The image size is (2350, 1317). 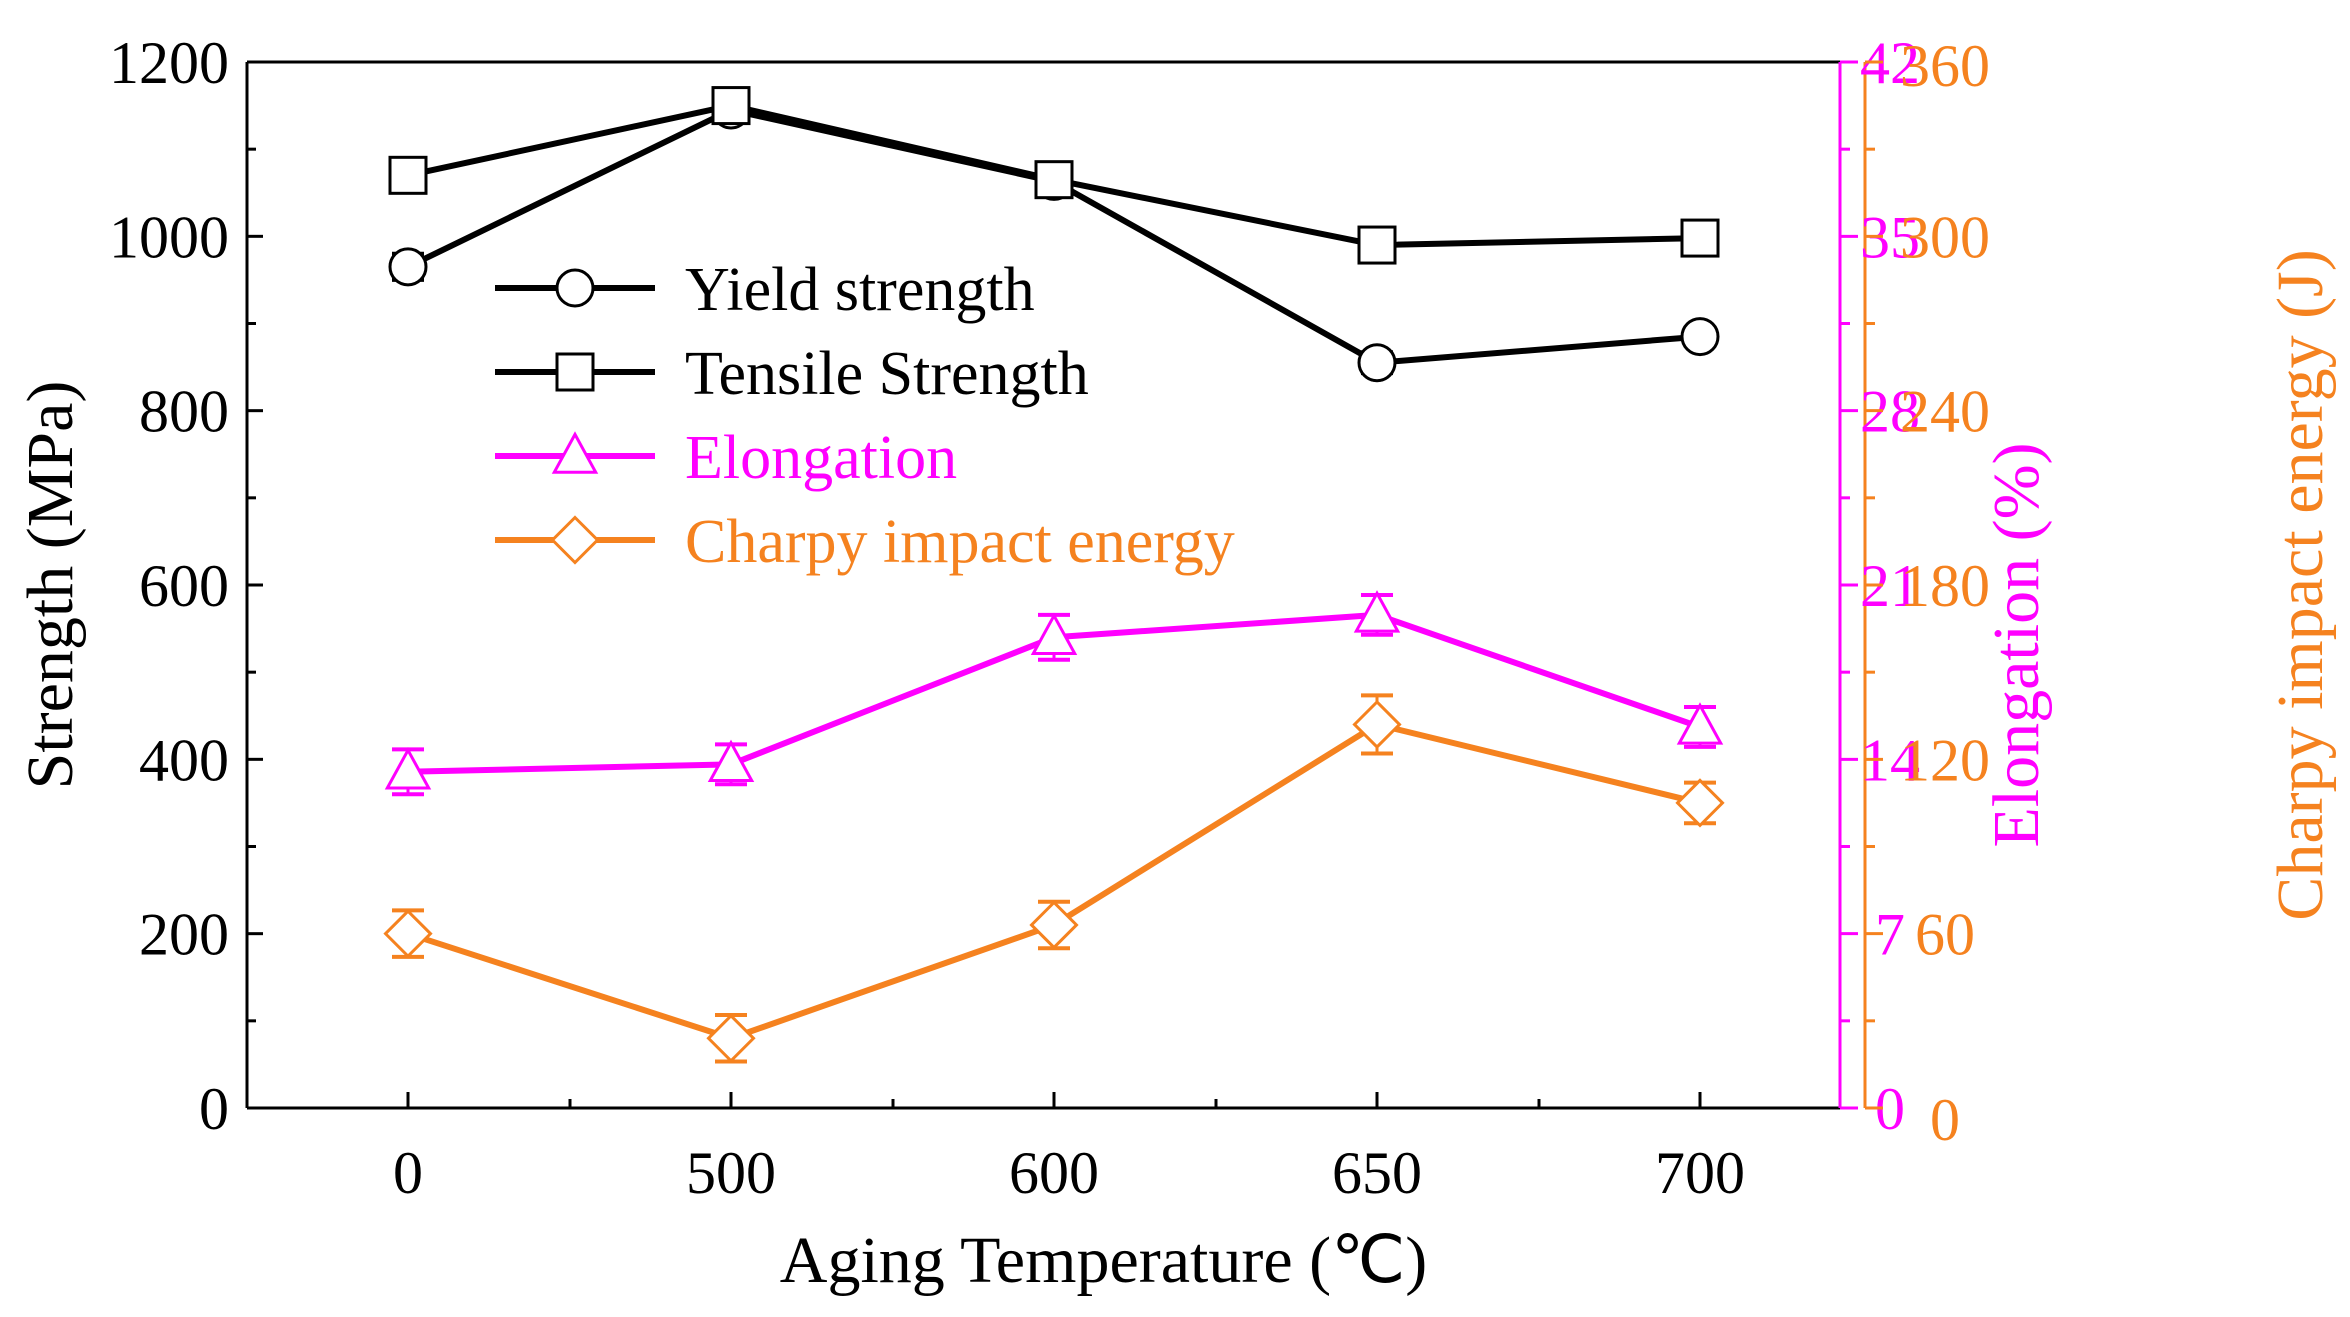 What do you see at coordinates (1945, 586) in the screenshot?
I see `charpy-tick-label: 180` at bounding box center [1945, 586].